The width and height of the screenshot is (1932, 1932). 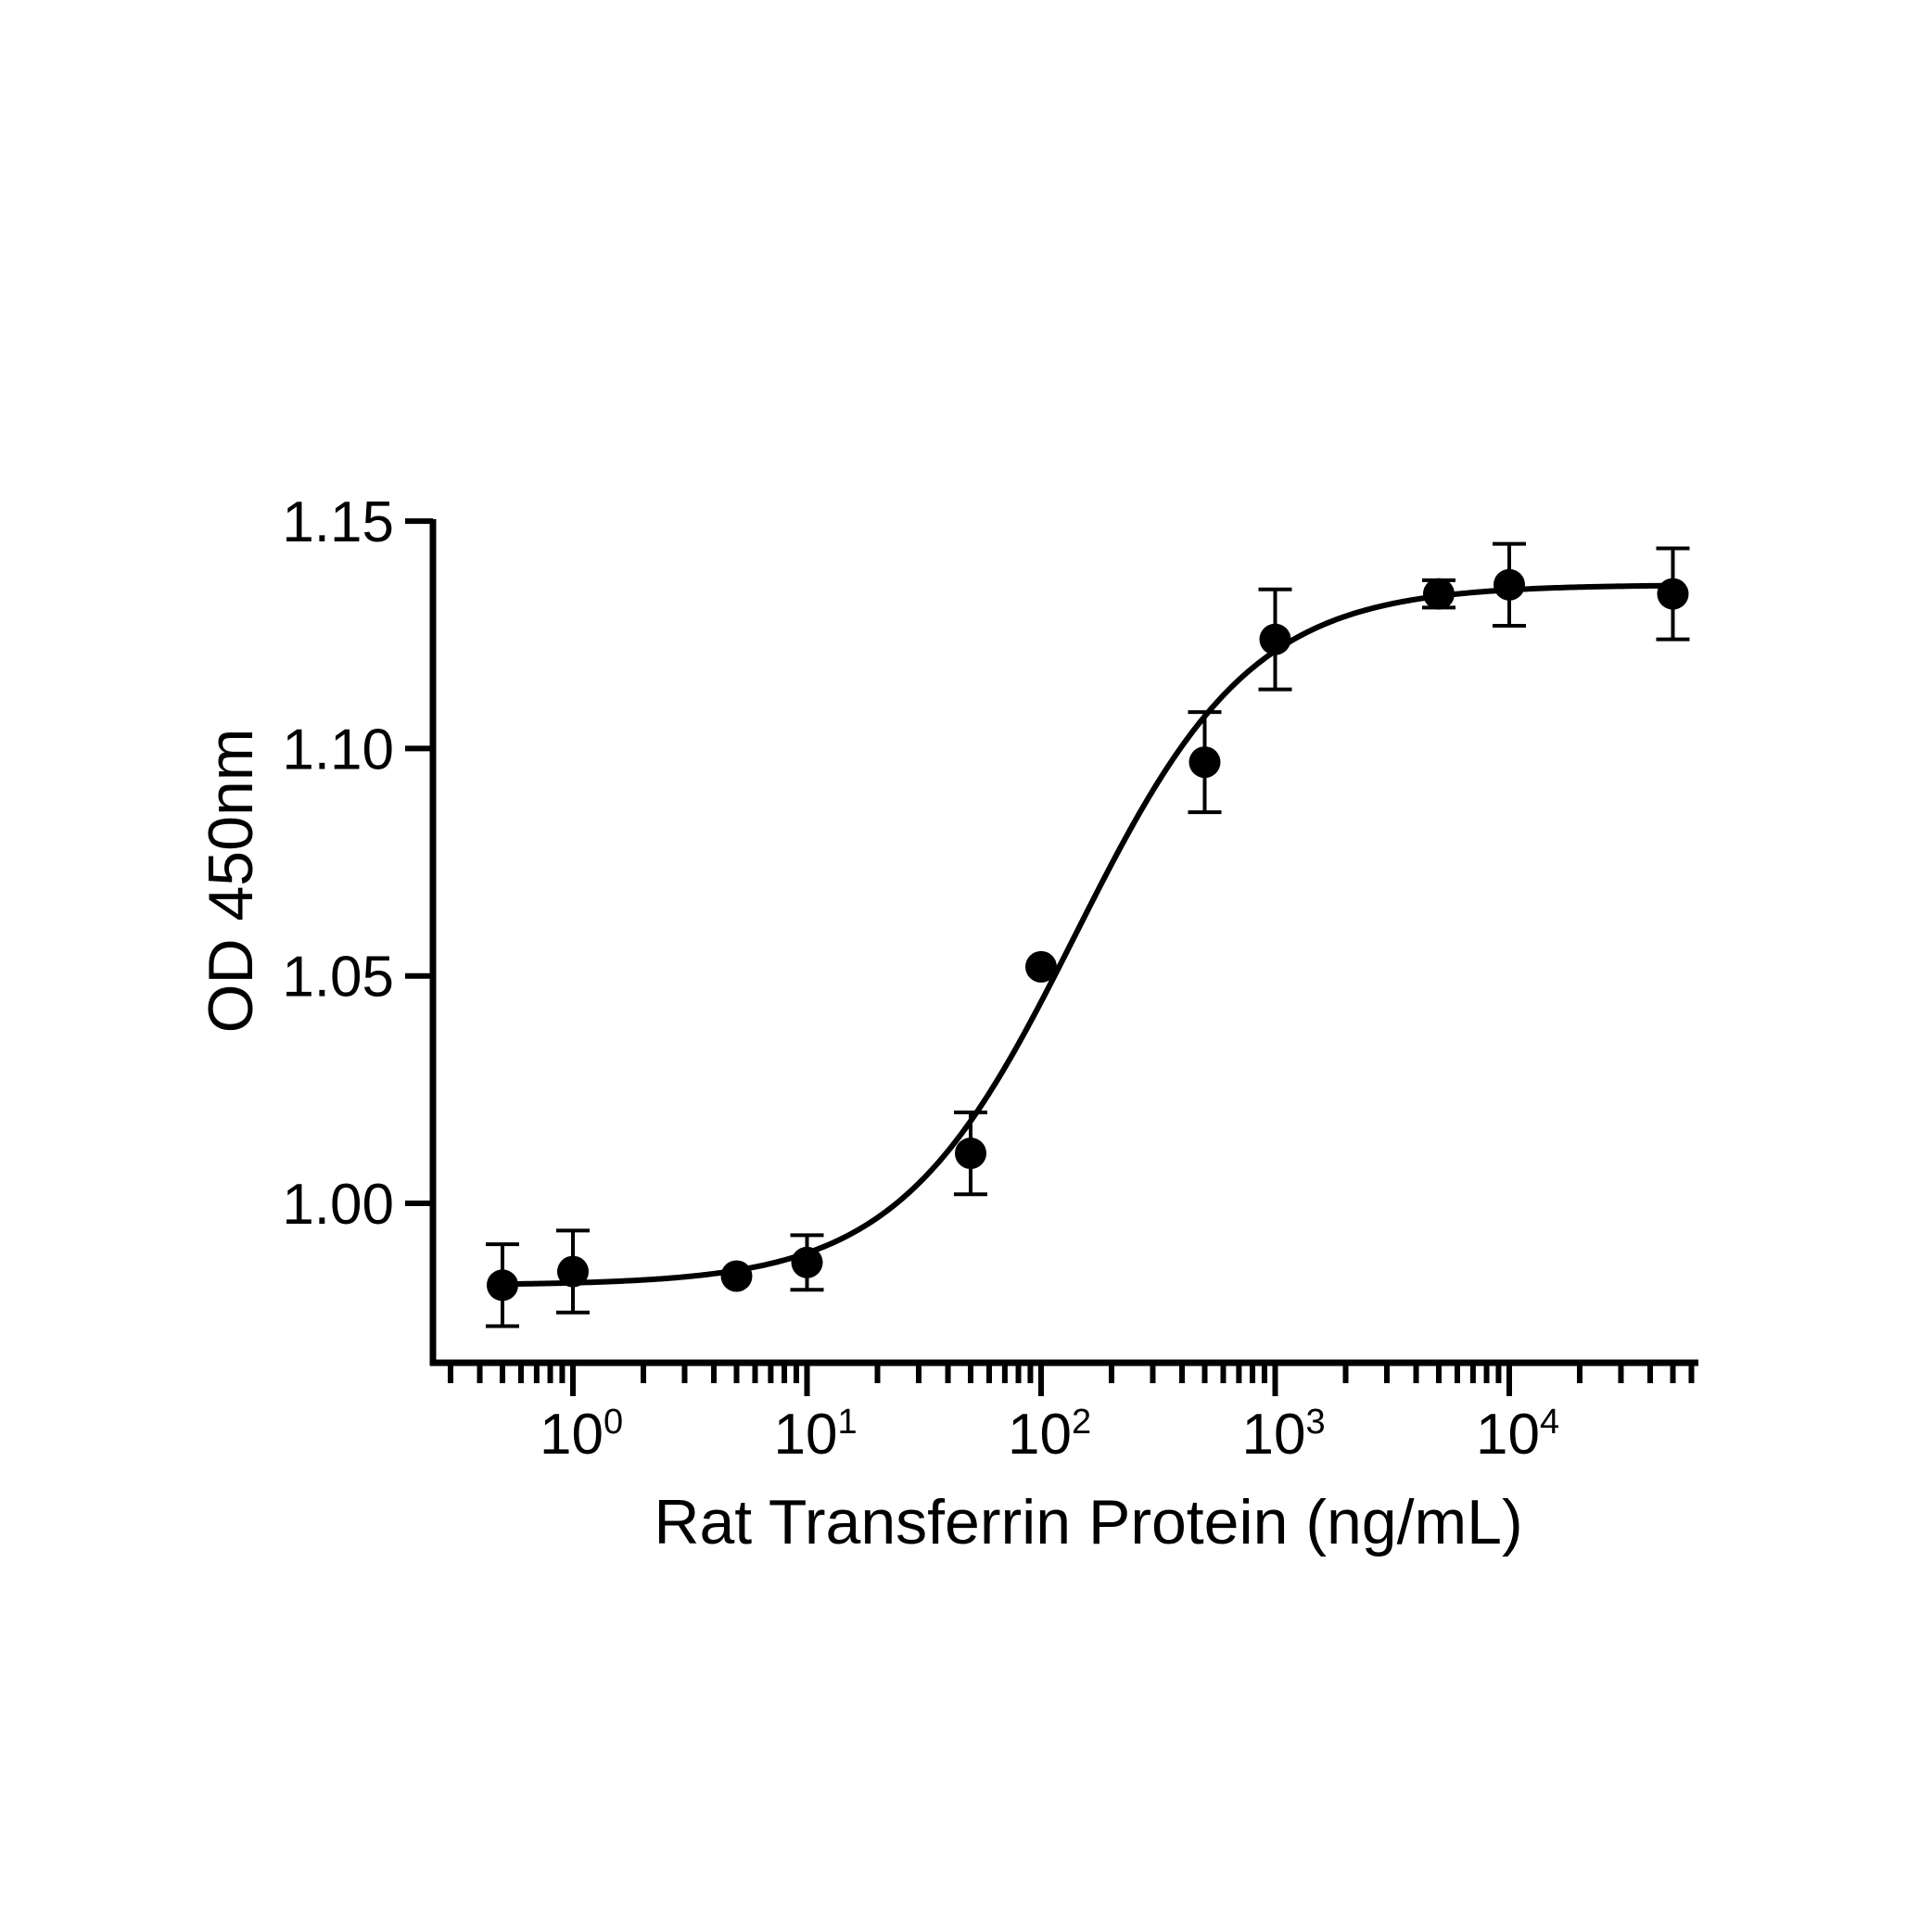 What do you see at coordinates (1049, 1435) in the screenshot?
I see `x-tick-label: 10²` at bounding box center [1049, 1435].